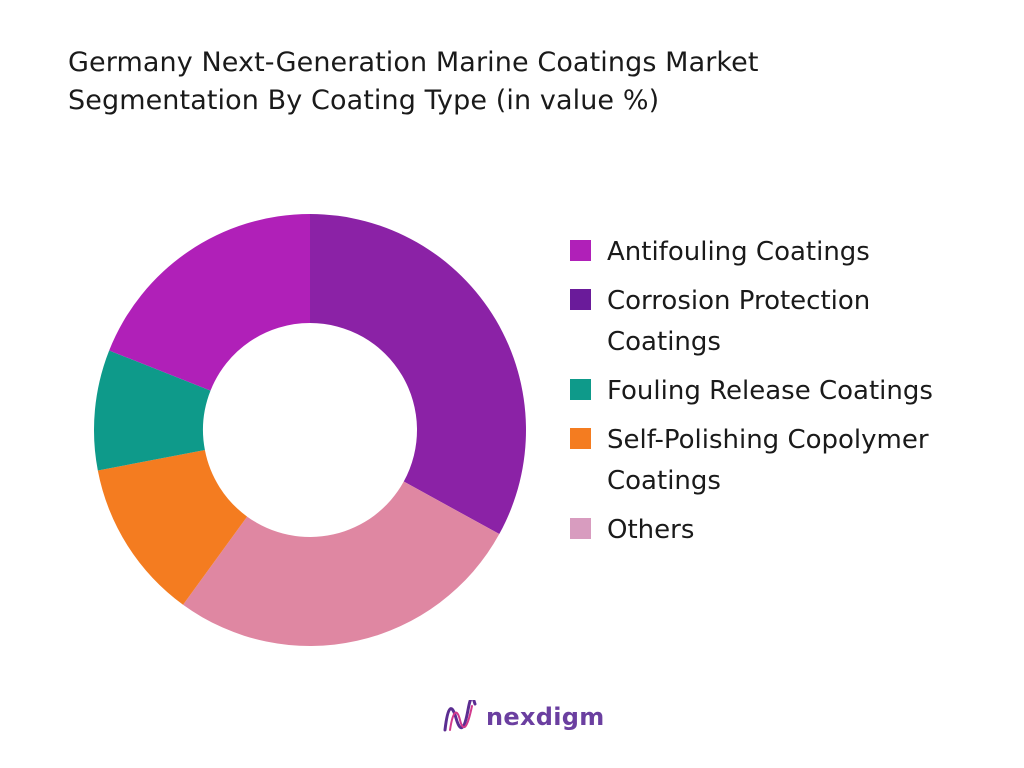 This screenshot has width=1024, height=768. What do you see at coordinates (770, 391) in the screenshot?
I see `legend-label-fouling-release: Fouling Release Coatings` at bounding box center [770, 391].